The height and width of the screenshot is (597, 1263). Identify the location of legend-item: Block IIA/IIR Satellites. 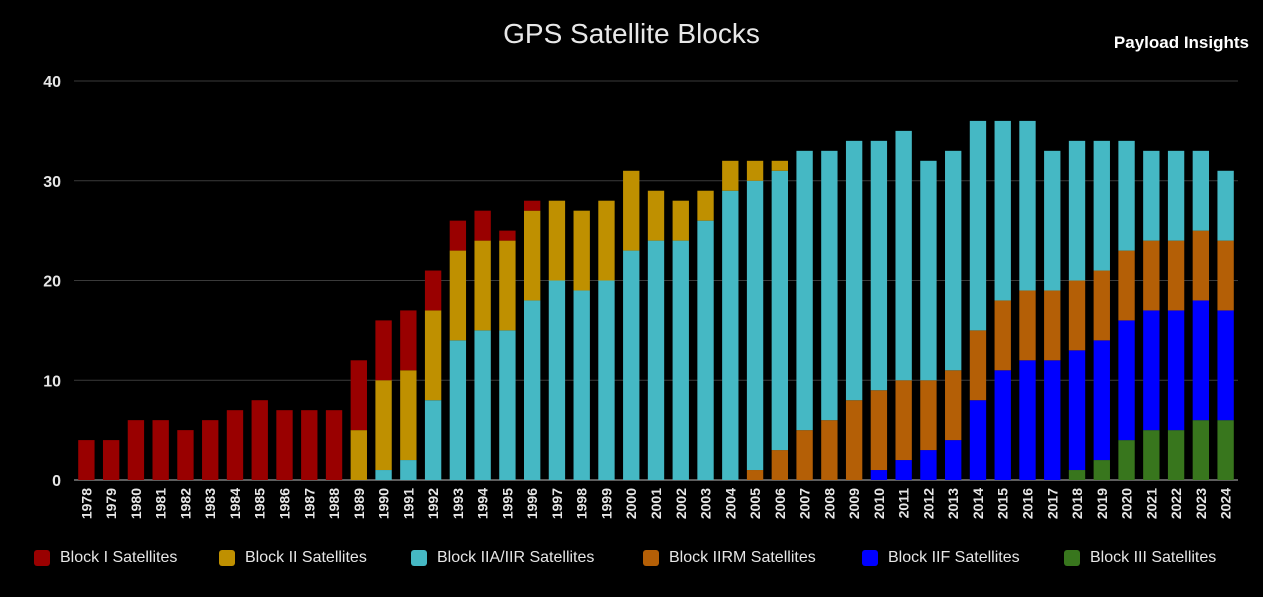
(502, 558).